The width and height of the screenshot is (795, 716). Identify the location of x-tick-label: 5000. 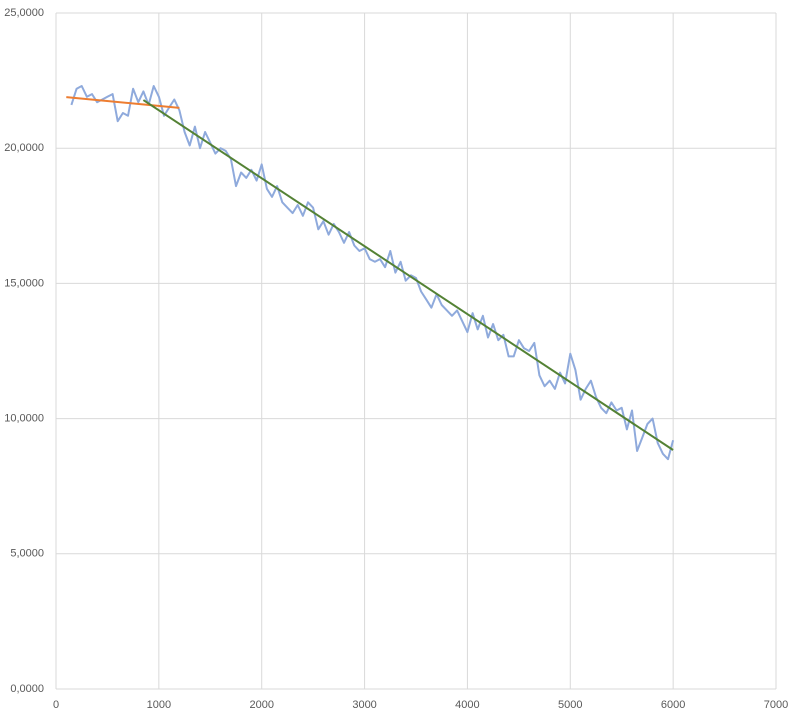
(570, 705).